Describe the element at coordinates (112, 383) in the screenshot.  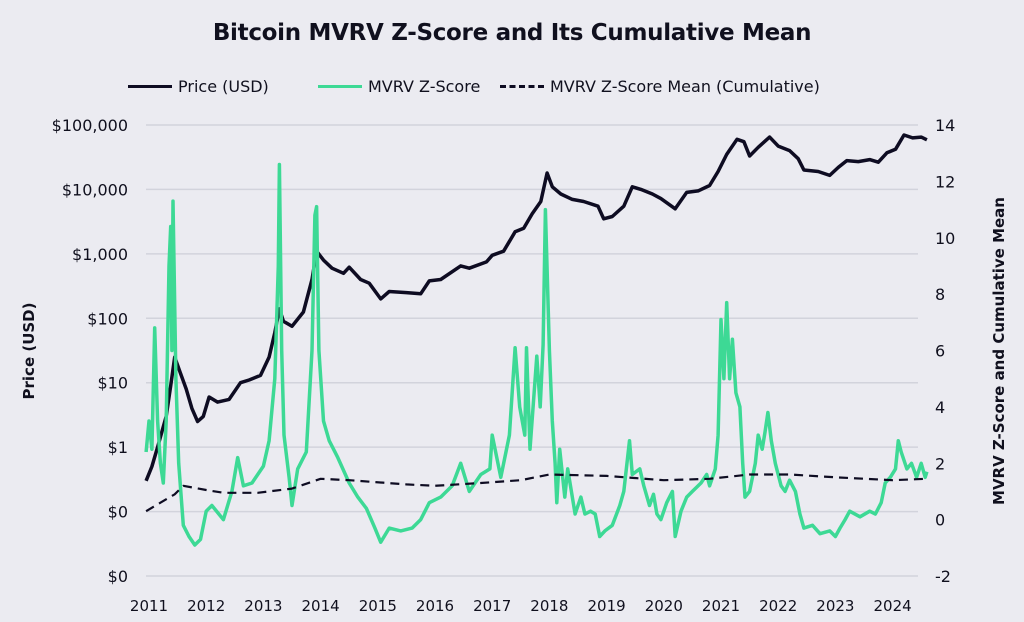
I see `left-tick-label: $10` at that location.